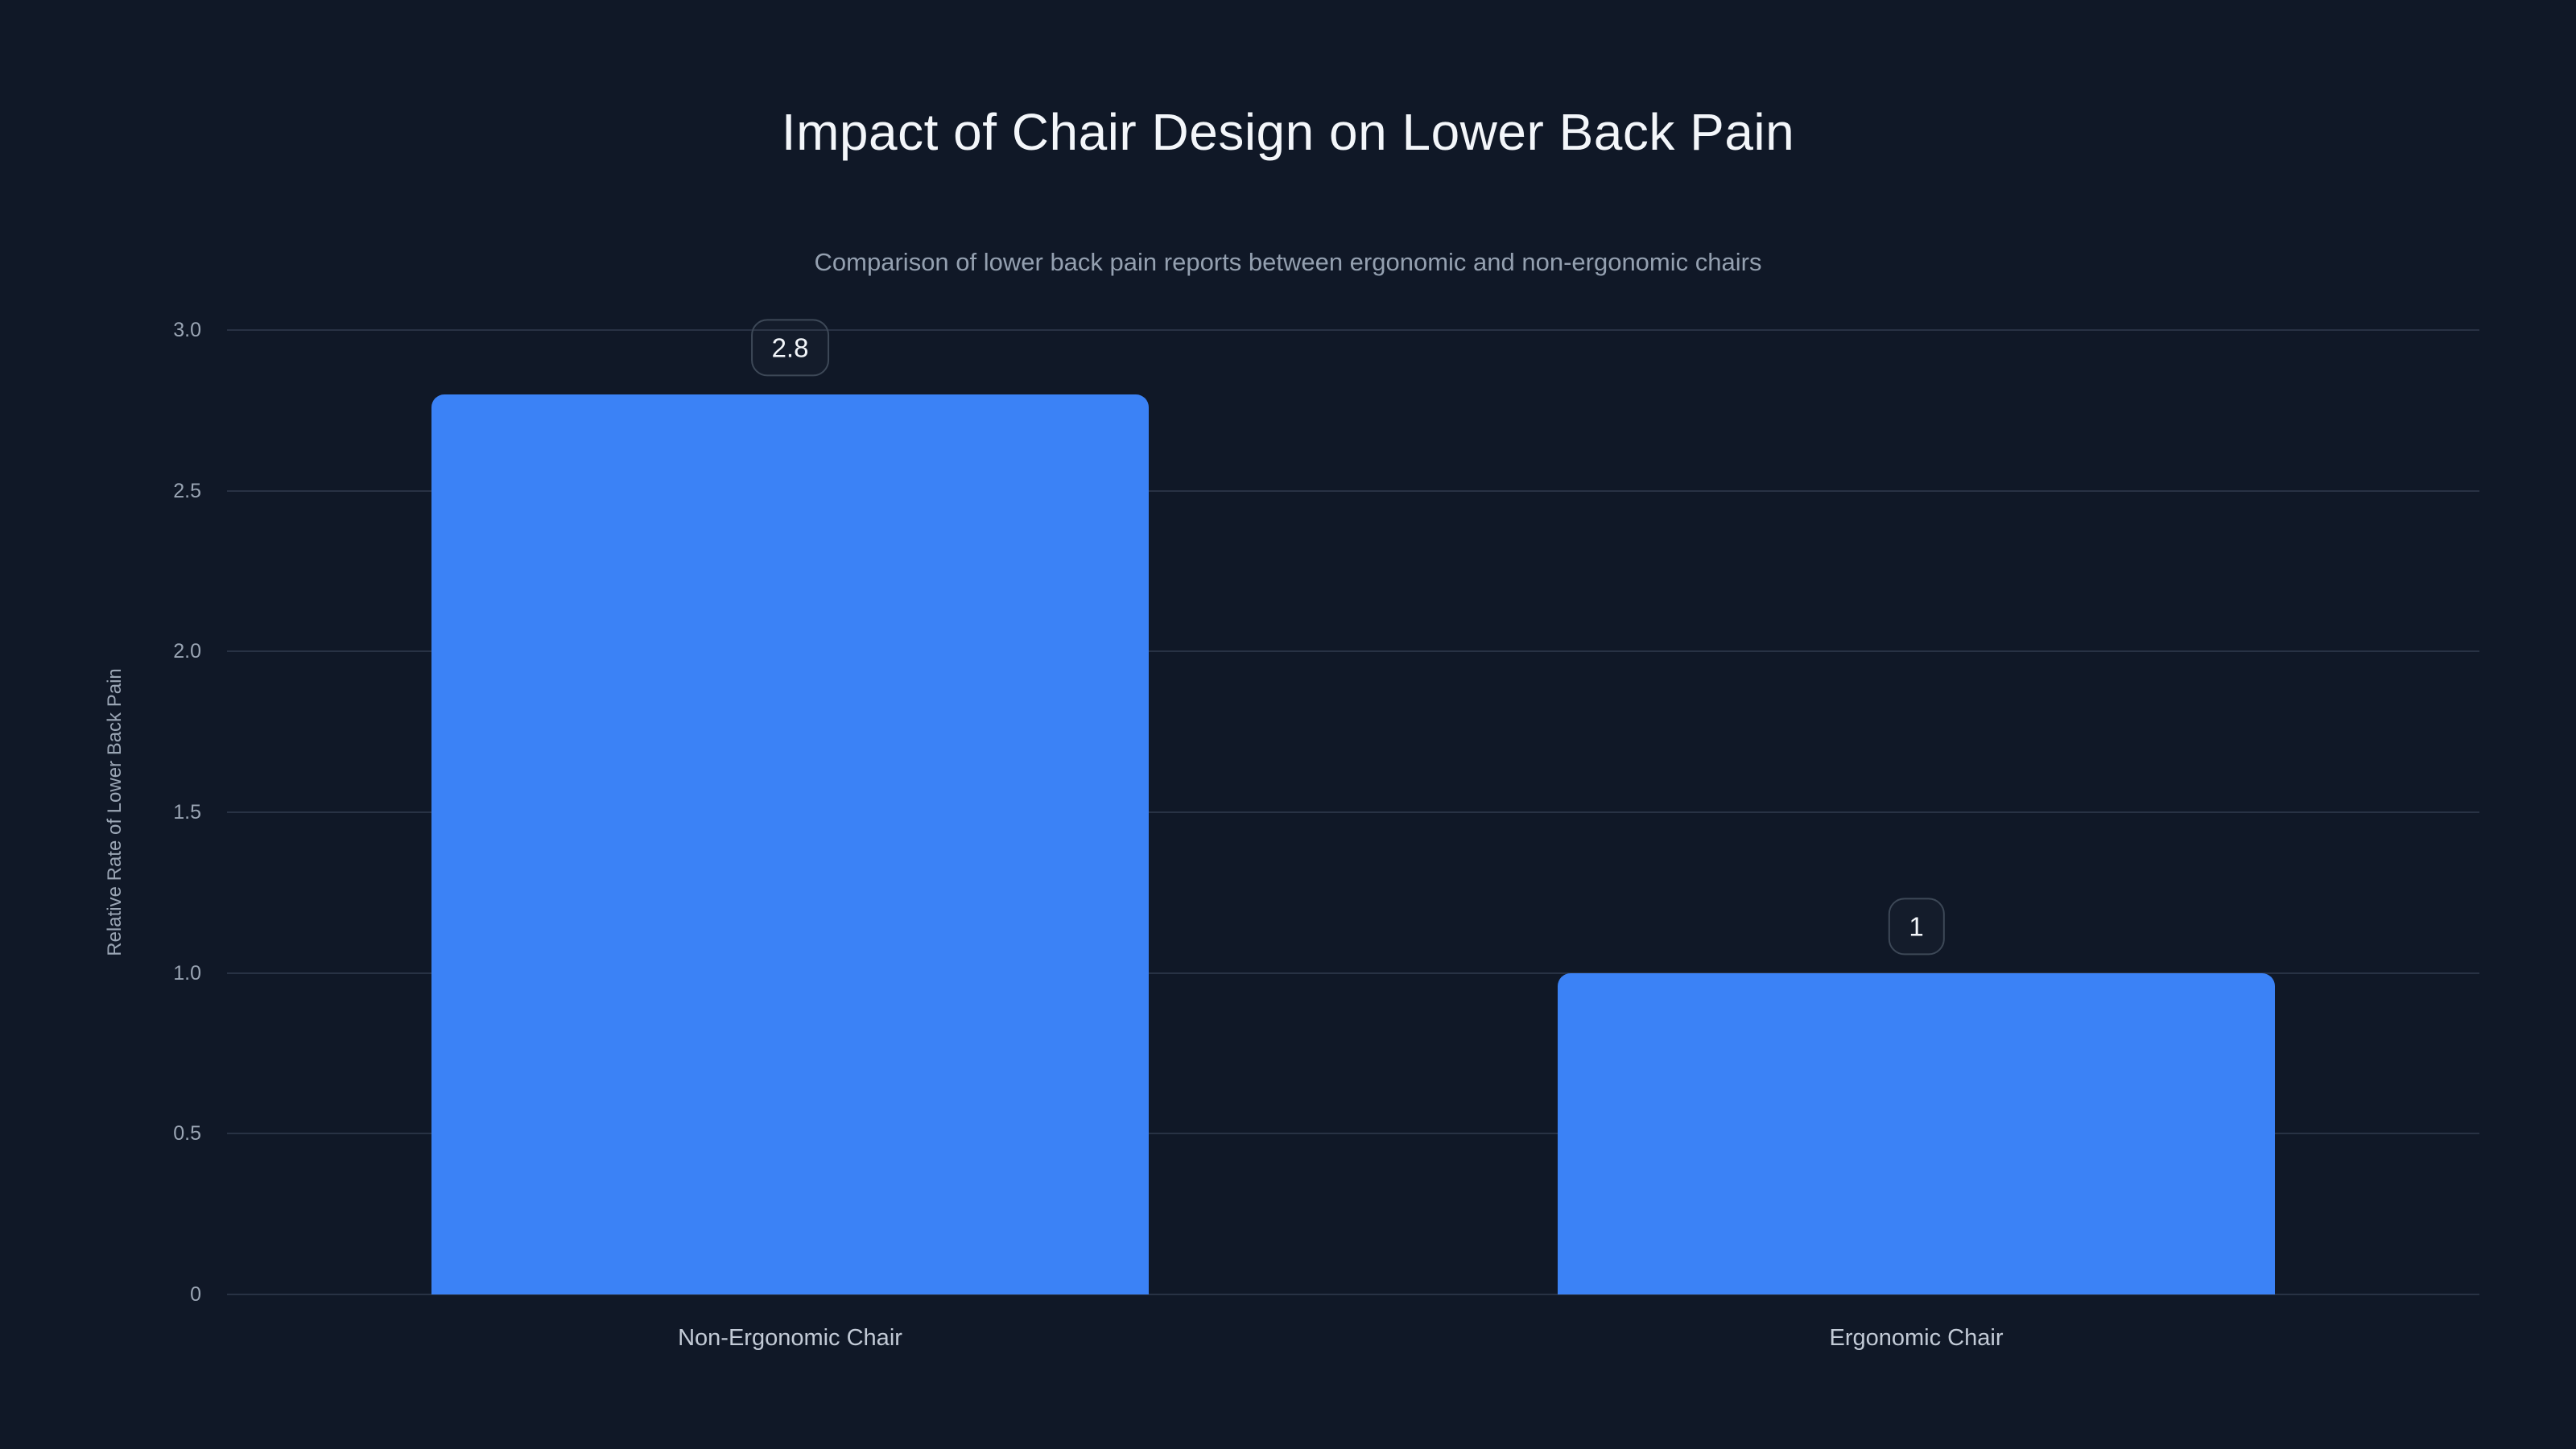  I want to click on y-axis-tick-label: 0.5, so click(187, 1134).